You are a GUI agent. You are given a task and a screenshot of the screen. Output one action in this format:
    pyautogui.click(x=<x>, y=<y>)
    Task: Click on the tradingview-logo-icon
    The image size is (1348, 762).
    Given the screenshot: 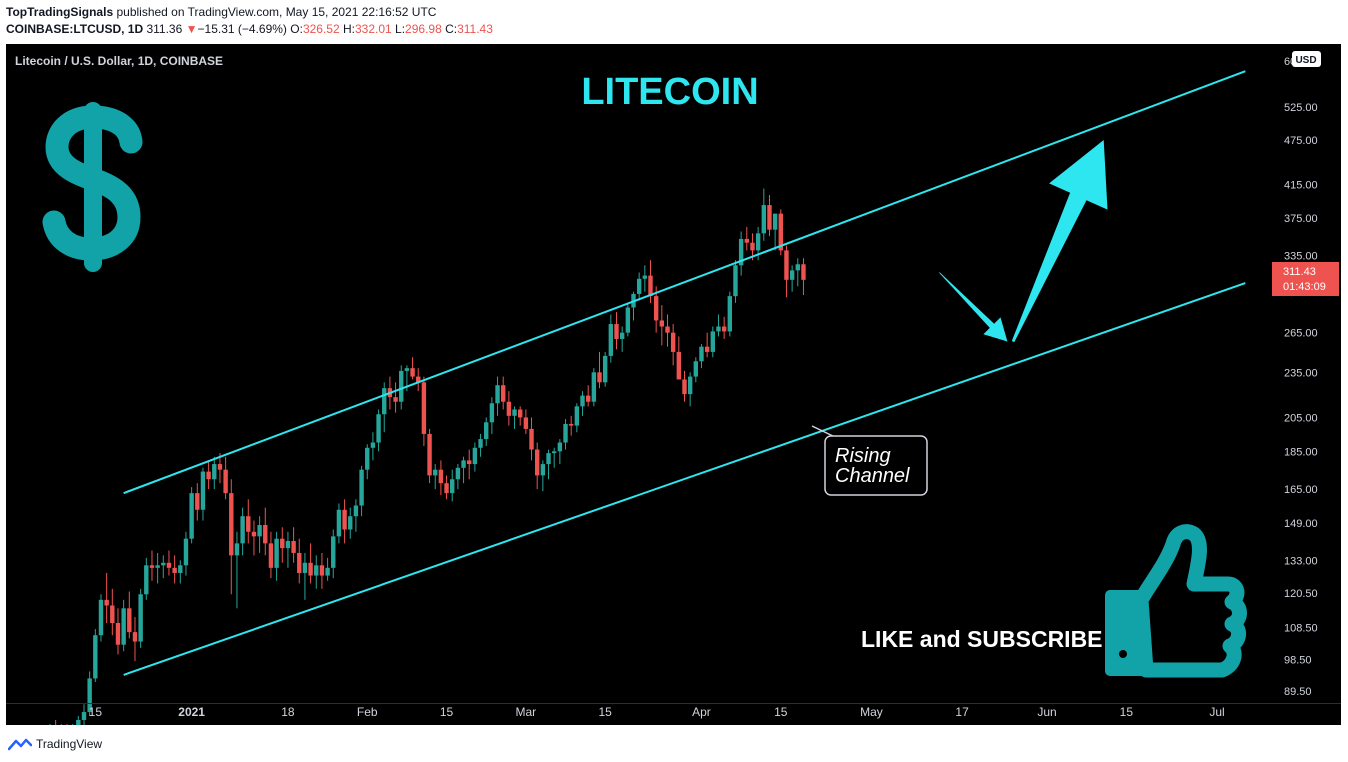 What is the action you would take?
    pyautogui.click(x=20, y=744)
    